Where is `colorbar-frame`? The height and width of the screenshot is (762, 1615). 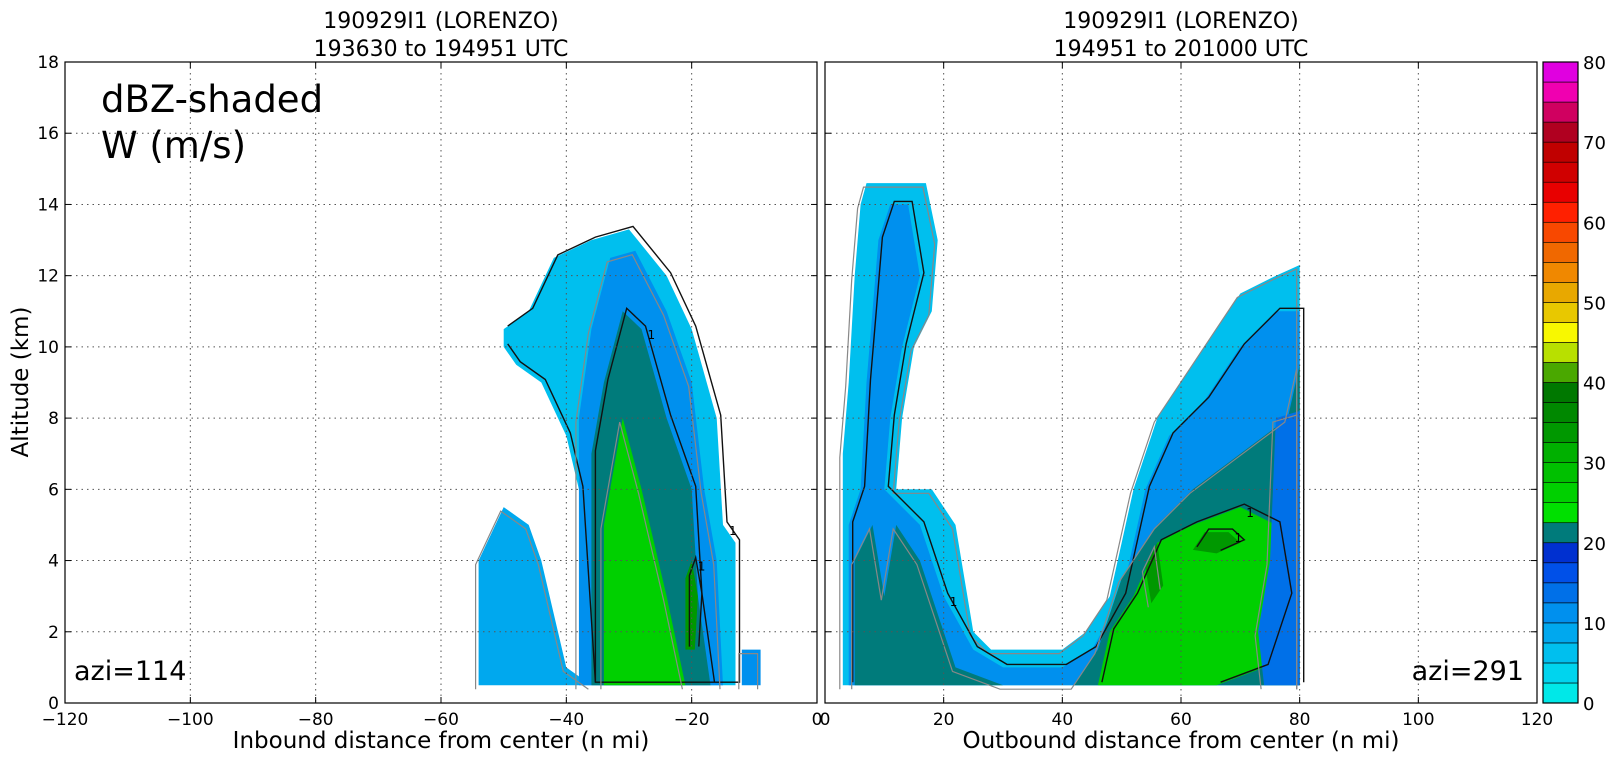 colorbar-frame is located at coordinates (1560, 382).